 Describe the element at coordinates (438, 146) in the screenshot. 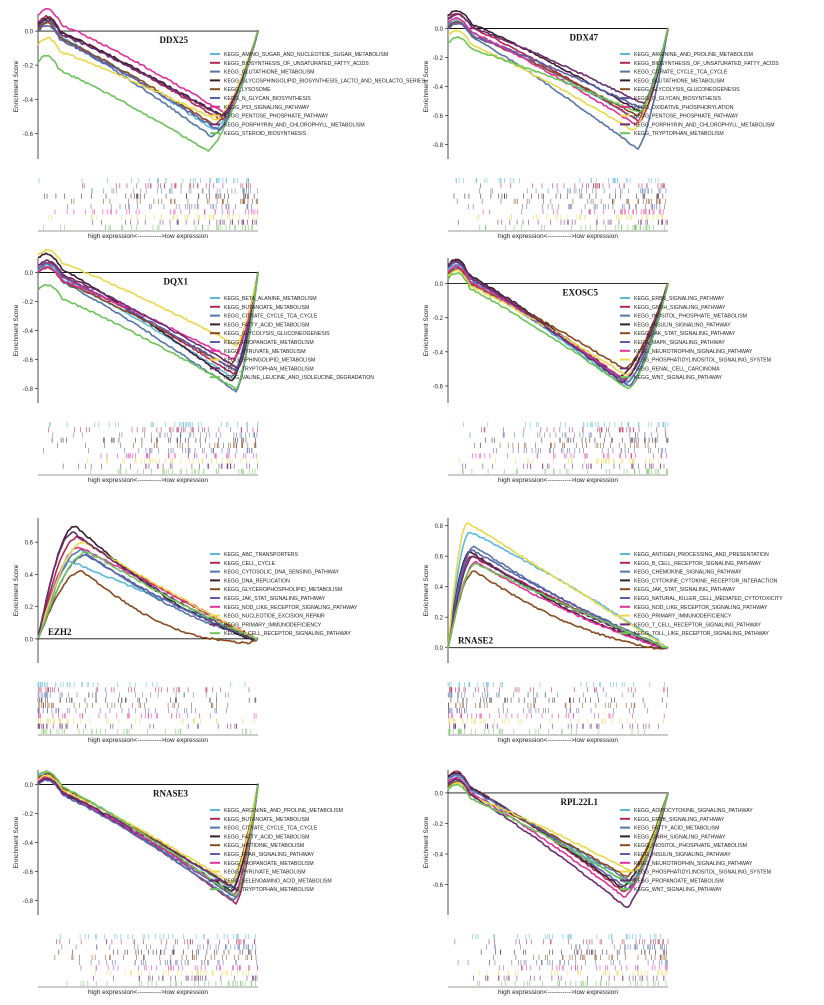

I see `y-tick-label: -0.8` at that location.